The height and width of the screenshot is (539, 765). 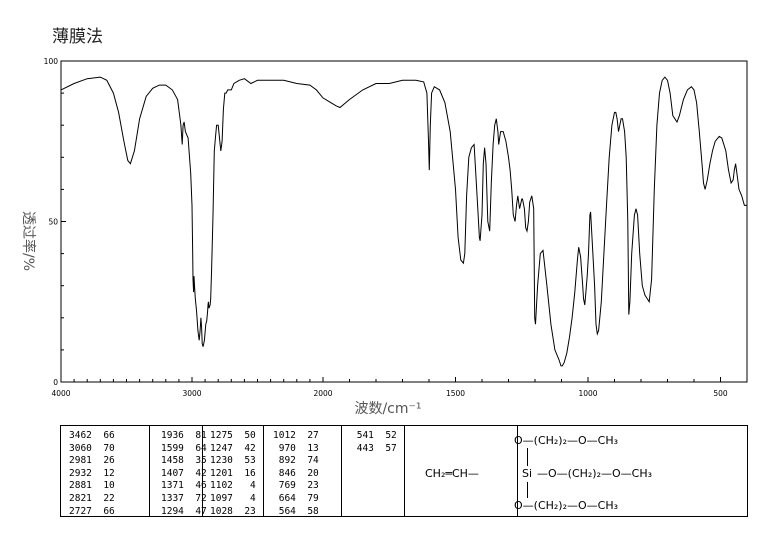 What do you see at coordinates (233, 486) in the screenshot?
I see `peak-entry: 1102 4` at bounding box center [233, 486].